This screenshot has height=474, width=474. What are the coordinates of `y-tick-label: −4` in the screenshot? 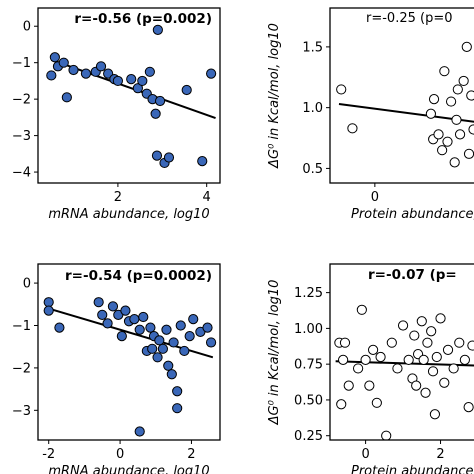 It's located at (21, 173).